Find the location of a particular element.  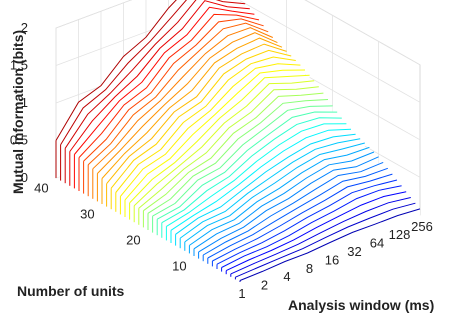

z-tick-label: 0.5 is located at coordinates (19, 140).